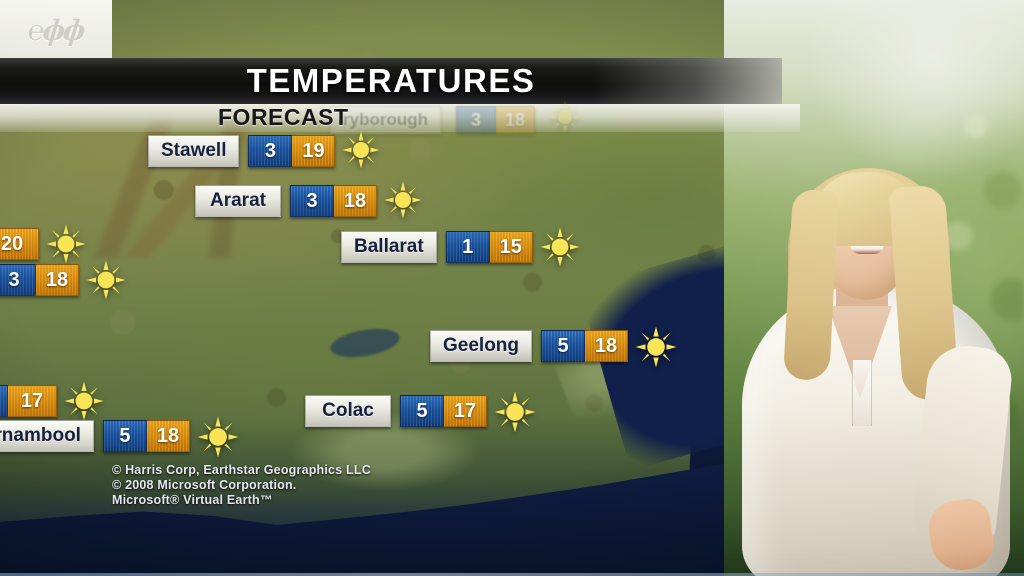  I want to click on forecast-row-ararat: Ararat 3 18, so click(309, 201).